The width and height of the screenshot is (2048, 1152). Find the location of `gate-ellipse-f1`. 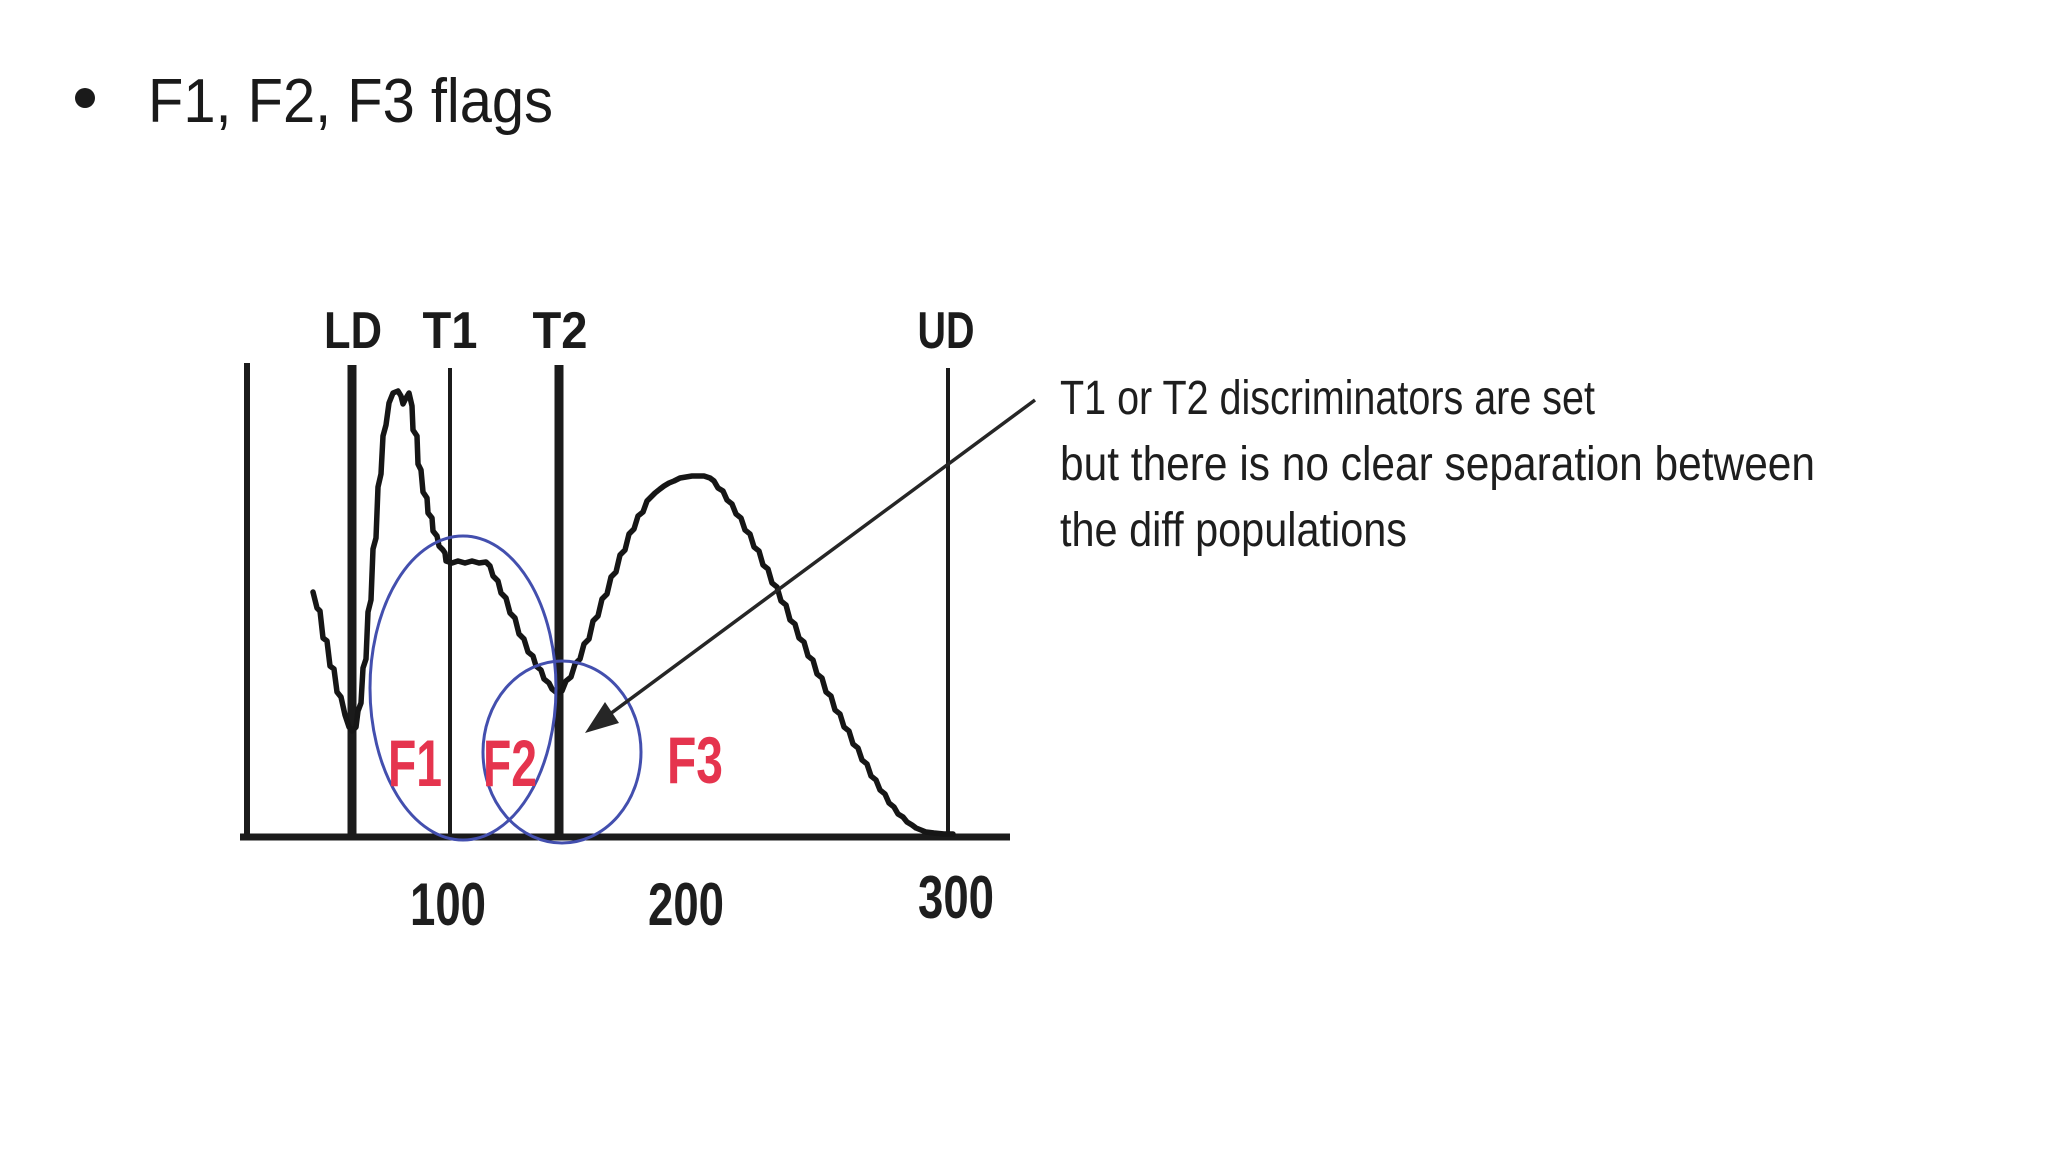

gate-ellipse-f1 is located at coordinates (463, 688).